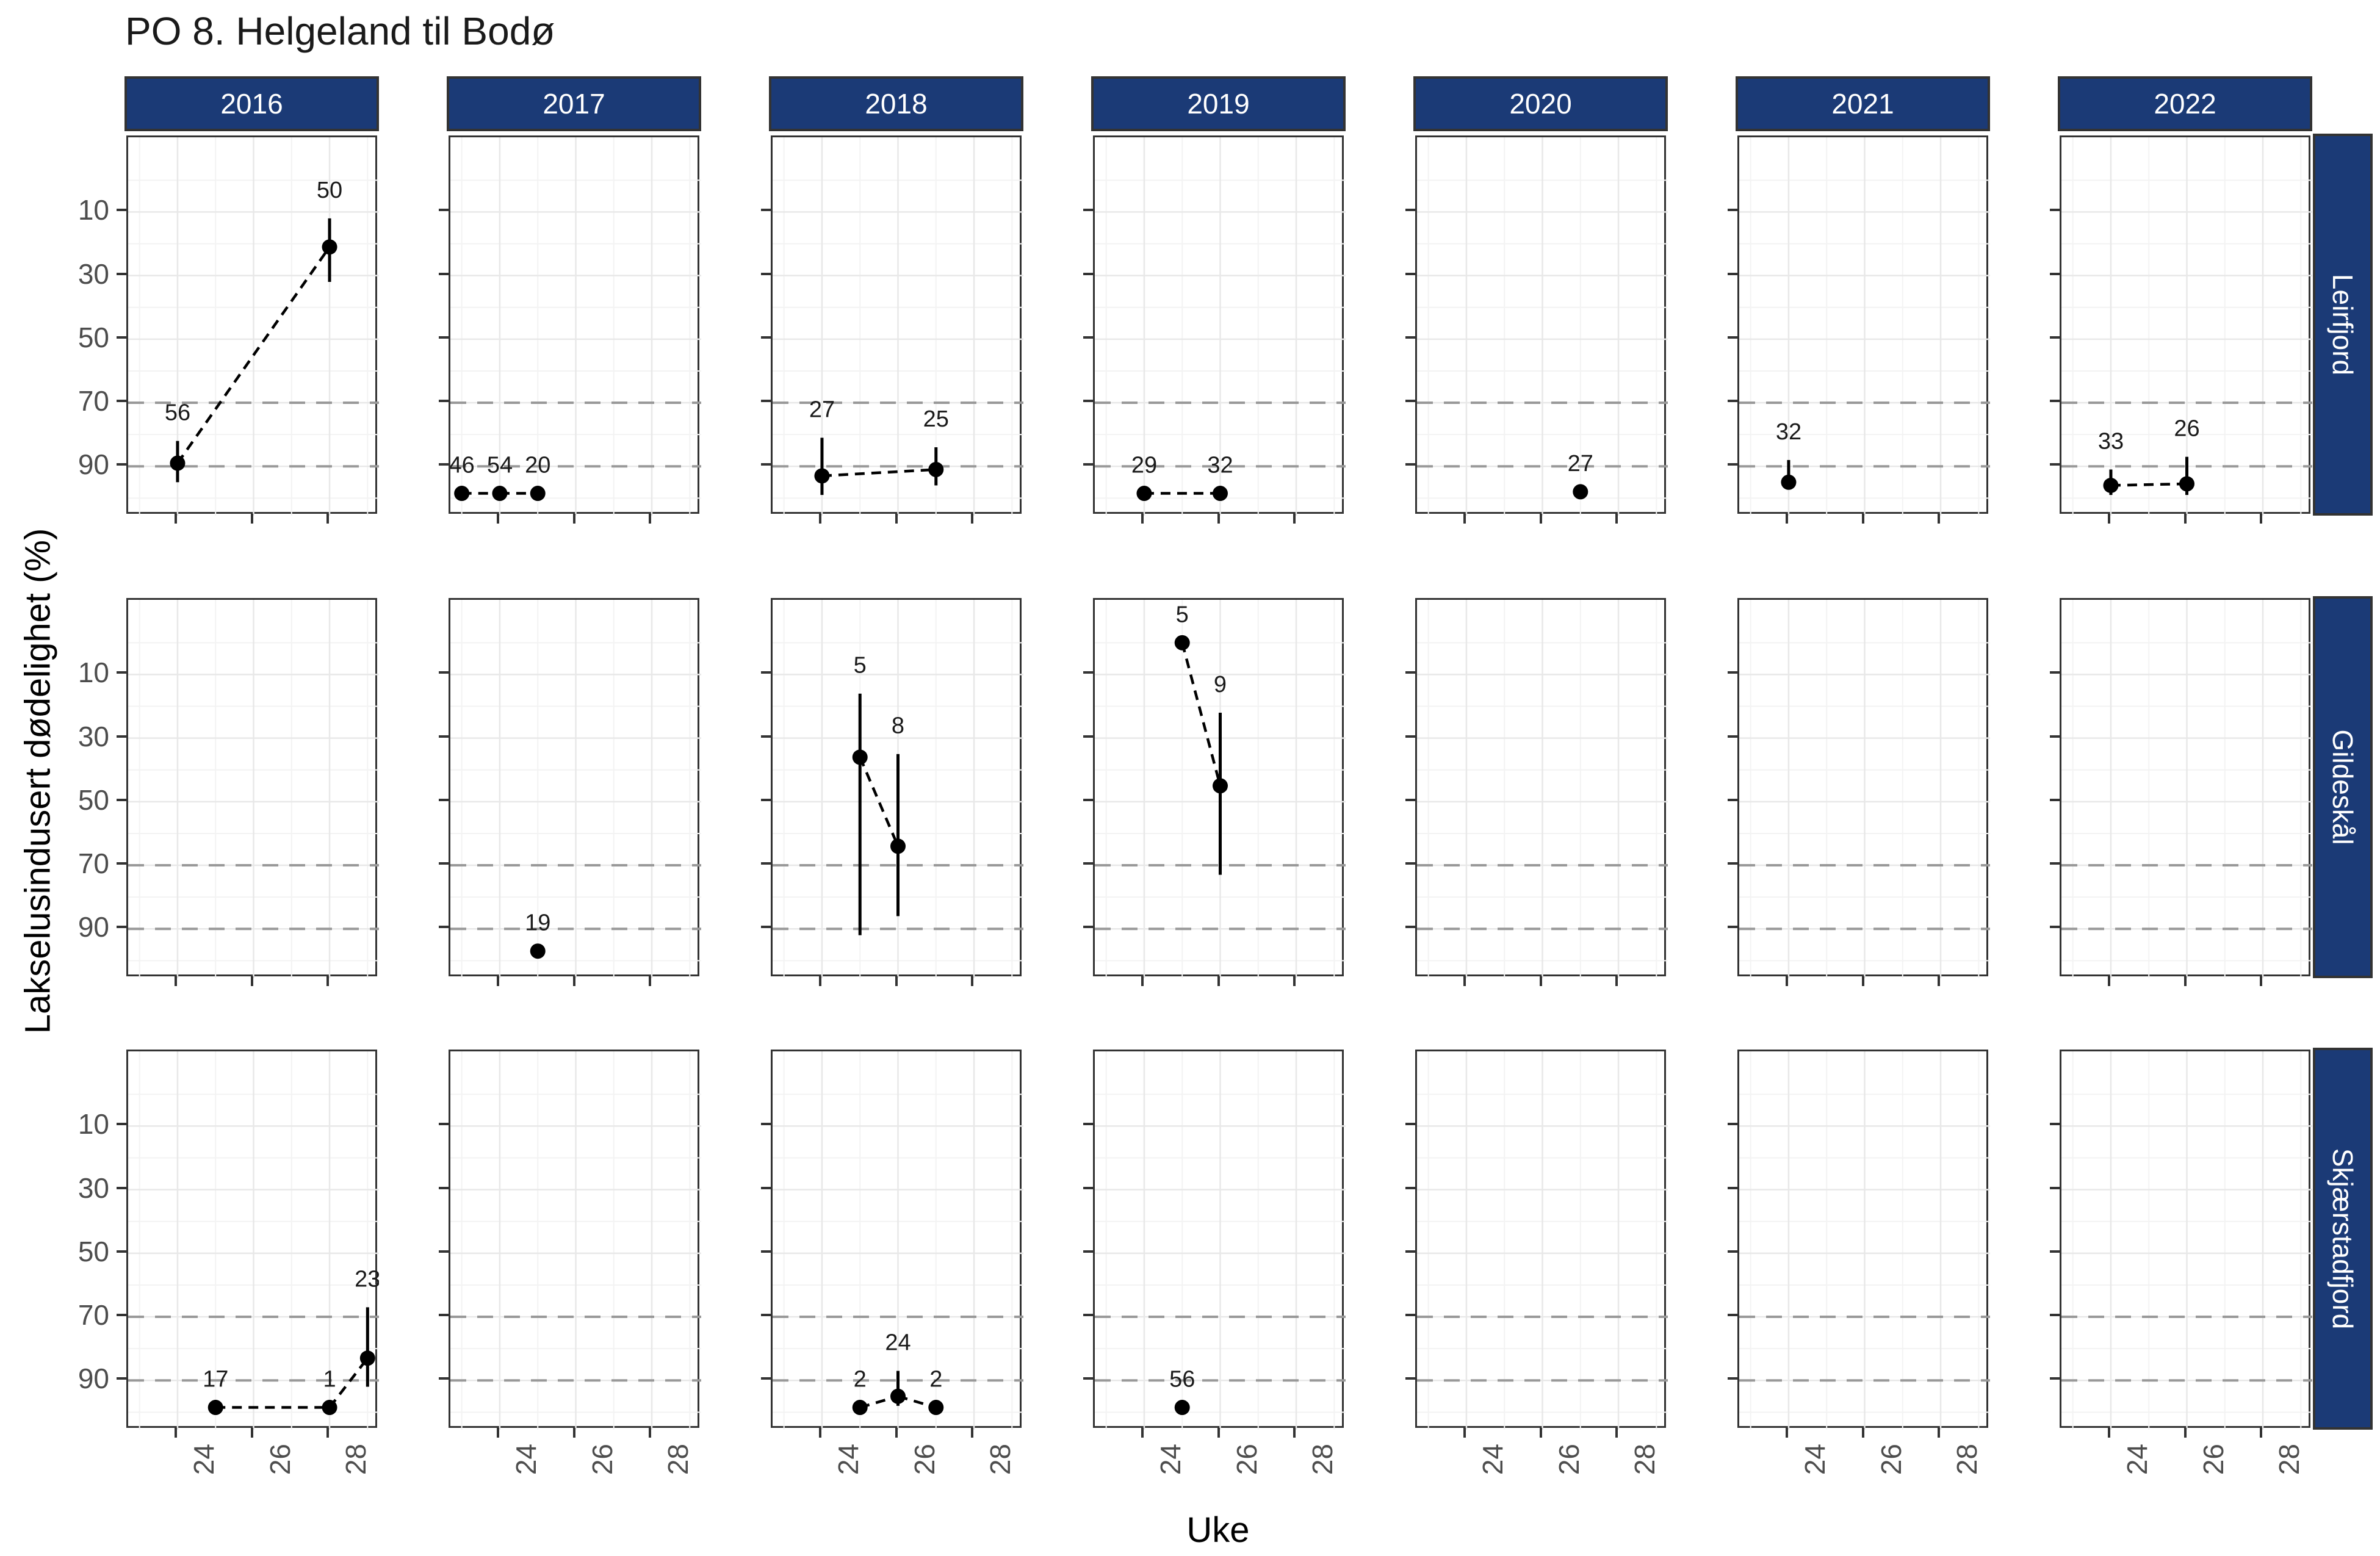 The height and width of the screenshot is (1556, 2380). What do you see at coordinates (822, 410) in the screenshot?
I see `point-count-label: 27` at bounding box center [822, 410].